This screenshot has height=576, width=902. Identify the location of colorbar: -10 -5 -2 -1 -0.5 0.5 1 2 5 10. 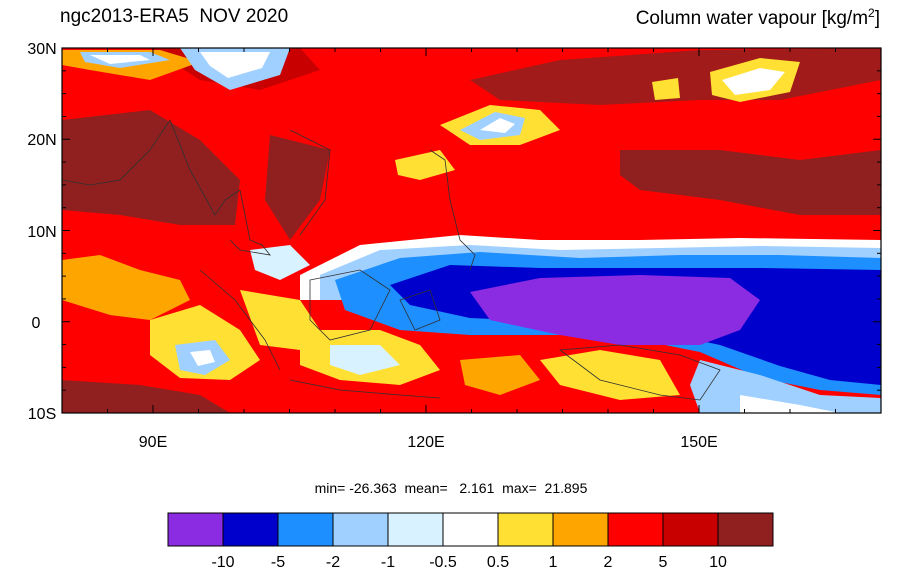
(470, 541).